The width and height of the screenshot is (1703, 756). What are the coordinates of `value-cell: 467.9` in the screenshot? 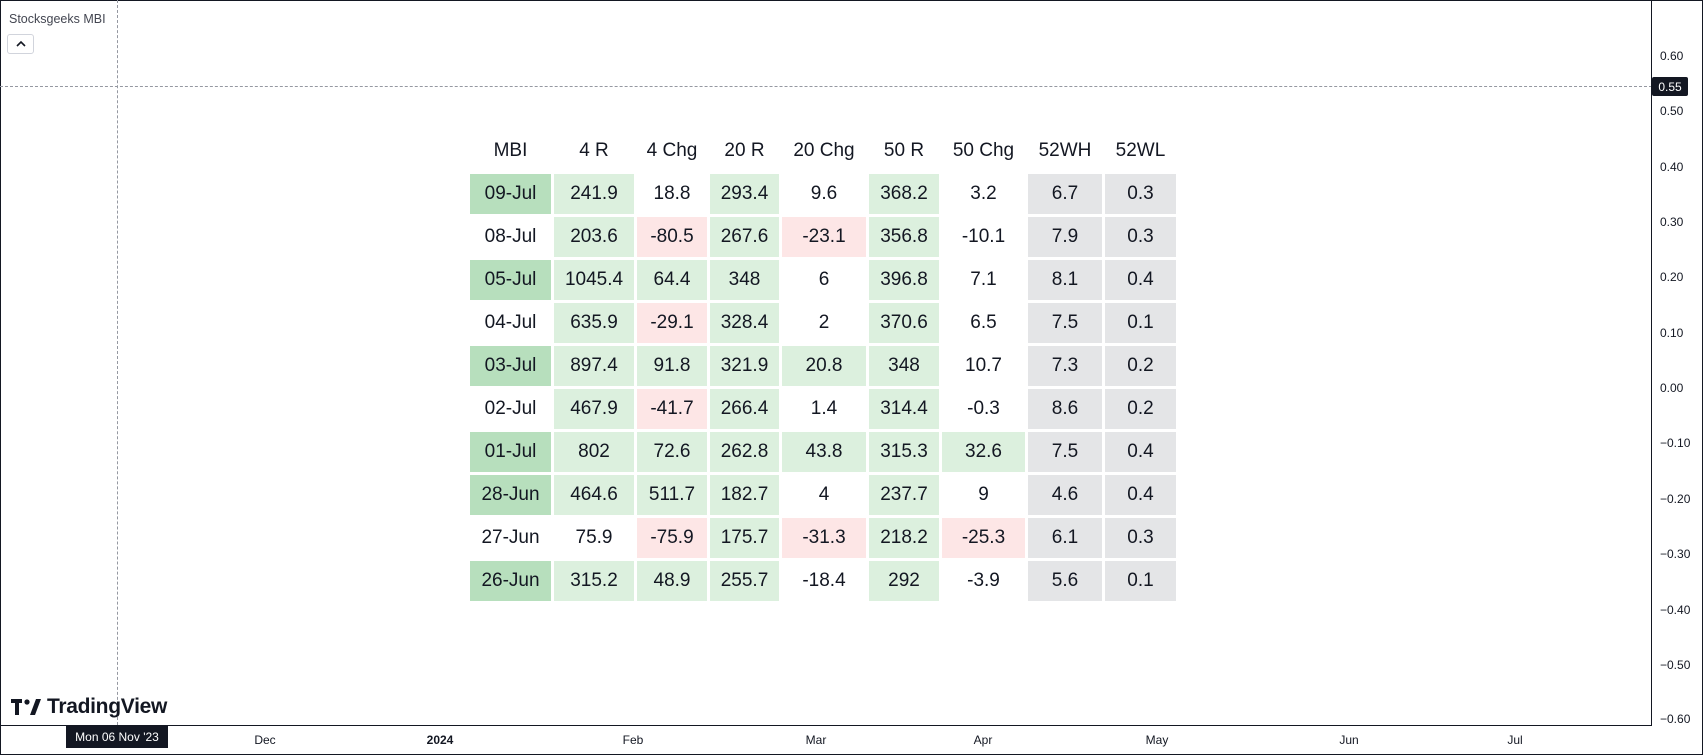 It's located at (594, 409).